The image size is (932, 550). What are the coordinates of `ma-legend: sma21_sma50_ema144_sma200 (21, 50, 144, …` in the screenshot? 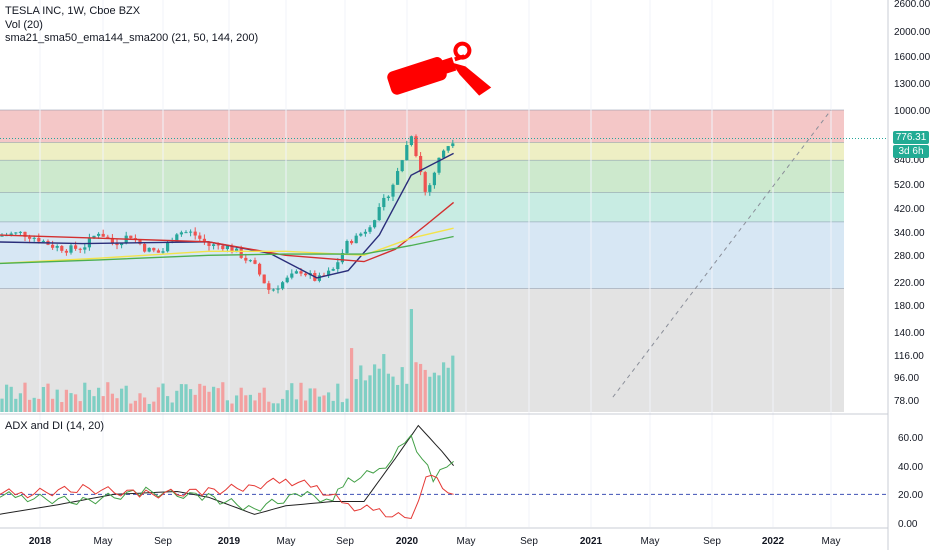 It's located at (132, 38).